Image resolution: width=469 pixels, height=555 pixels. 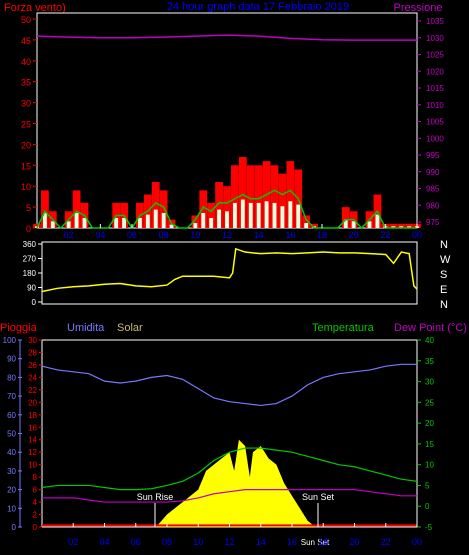 What do you see at coordinates (10, 340) in the screenshot?
I see `humidity-tick-label: 100` at bounding box center [10, 340].